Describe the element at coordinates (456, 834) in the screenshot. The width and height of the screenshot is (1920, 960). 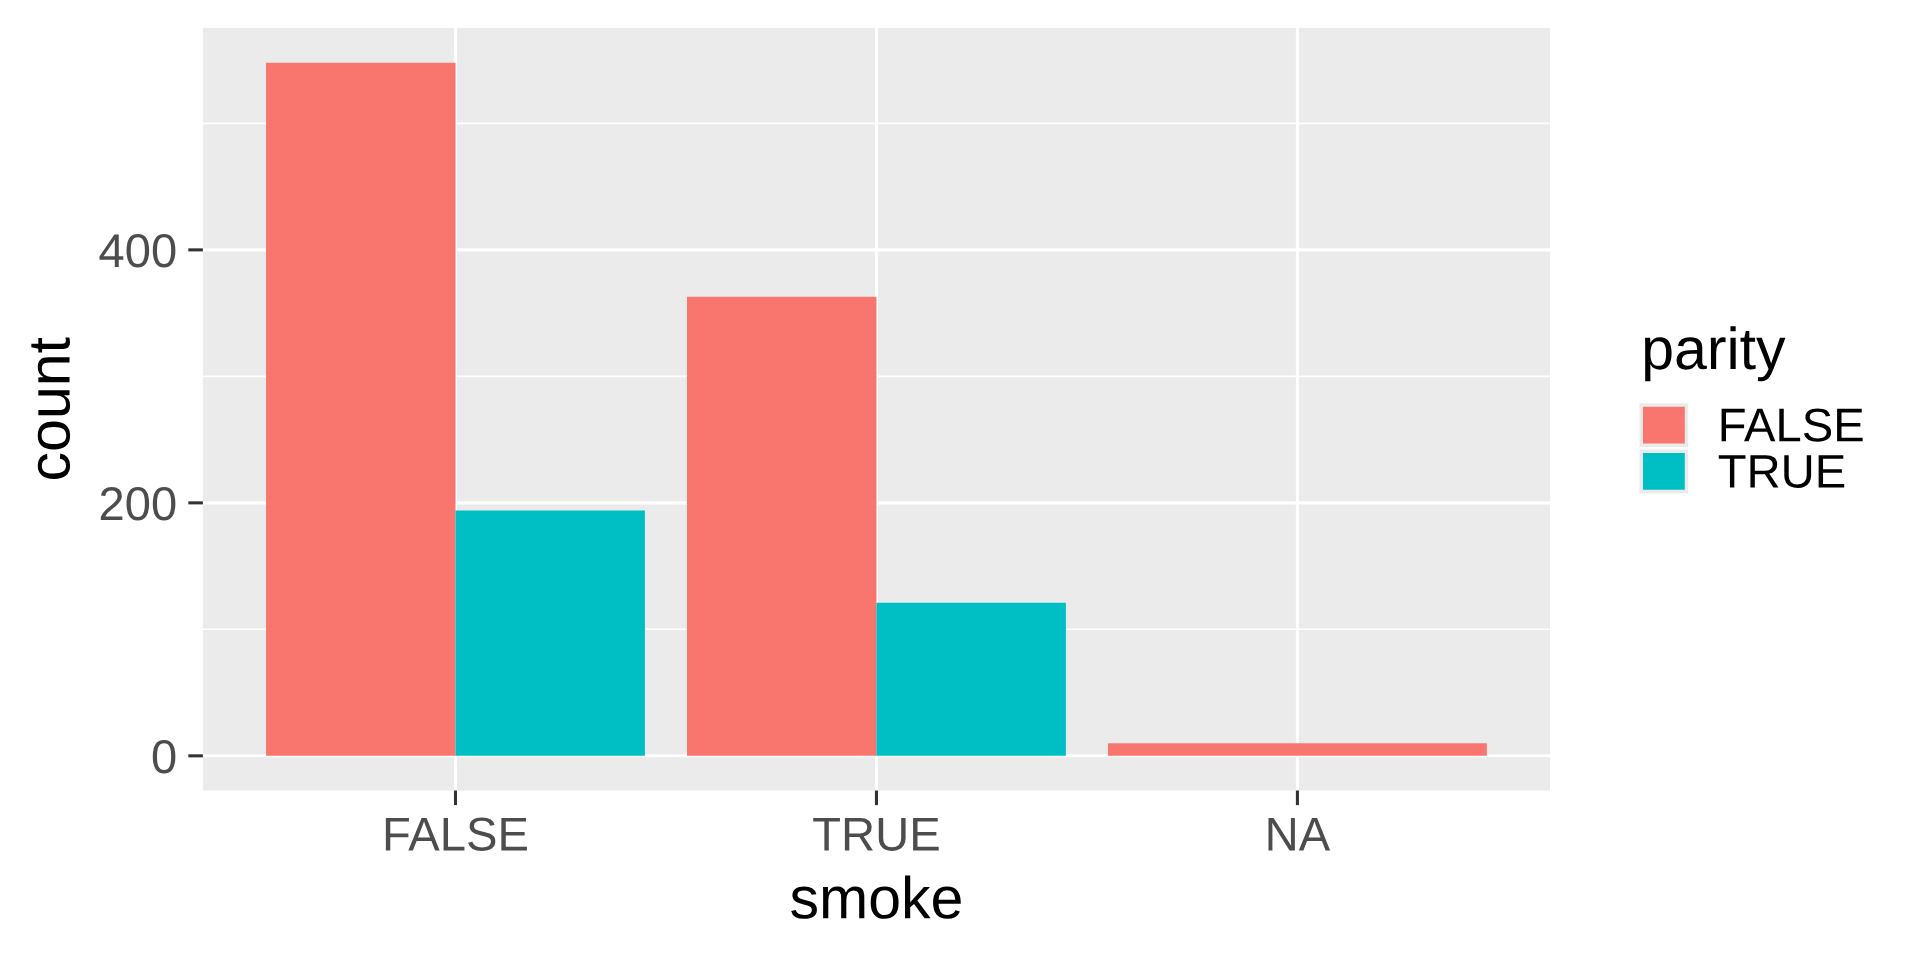
I see `x-tick-label: FALSE` at that location.